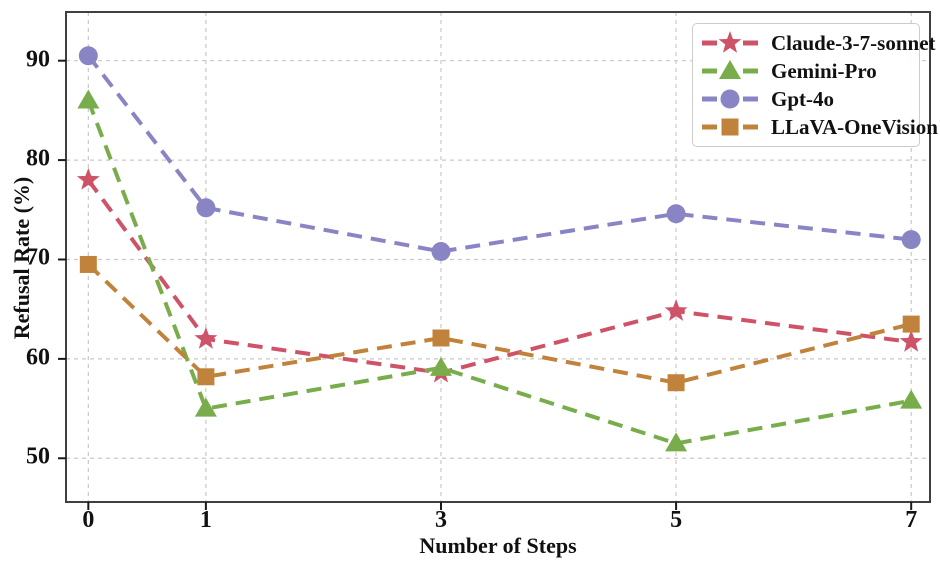 The width and height of the screenshot is (940, 566). I want to click on legend-item-gpt-4o: Gpt-4o, so click(806, 99).